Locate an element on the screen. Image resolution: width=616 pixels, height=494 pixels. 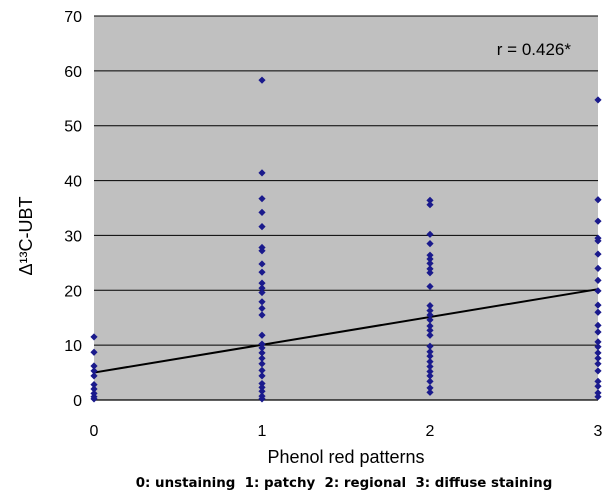
trendline is located at coordinates (346, 331).